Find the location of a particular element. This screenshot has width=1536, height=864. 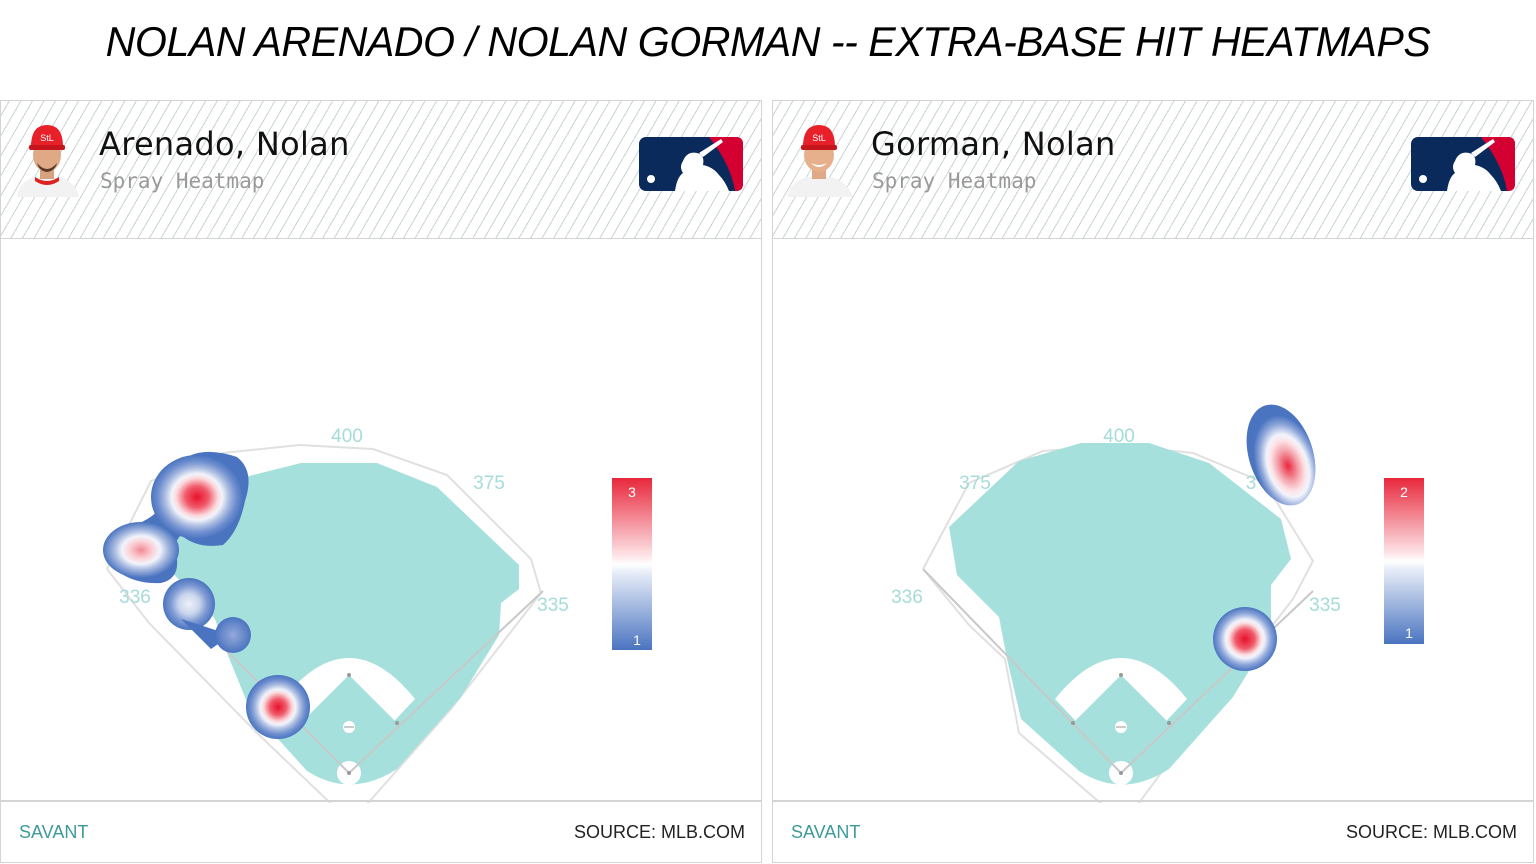

field-diagram: 400 375 3 336 335 is located at coordinates (1116, 612).